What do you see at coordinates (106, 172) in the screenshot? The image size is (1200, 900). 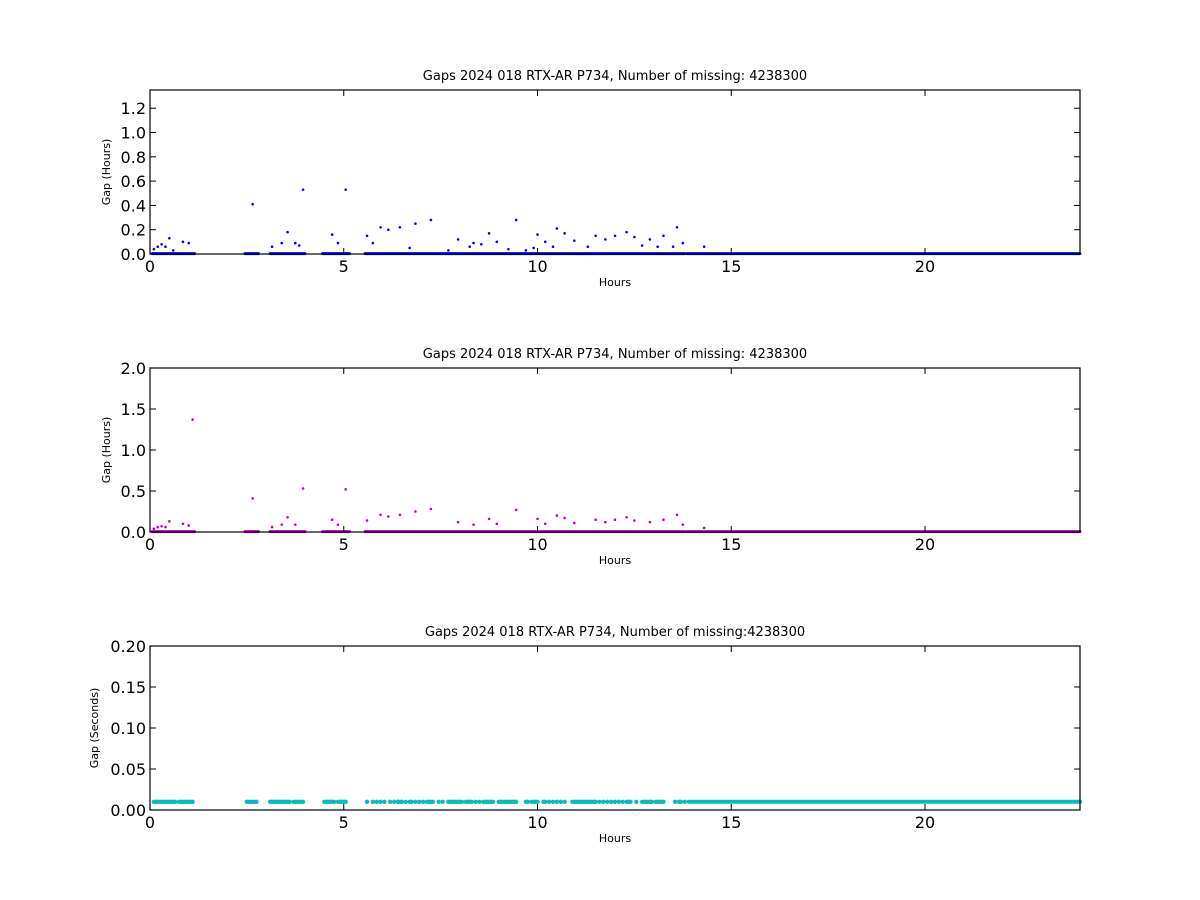 I see `panel-1-ylabel: Gap (Hours)` at bounding box center [106, 172].